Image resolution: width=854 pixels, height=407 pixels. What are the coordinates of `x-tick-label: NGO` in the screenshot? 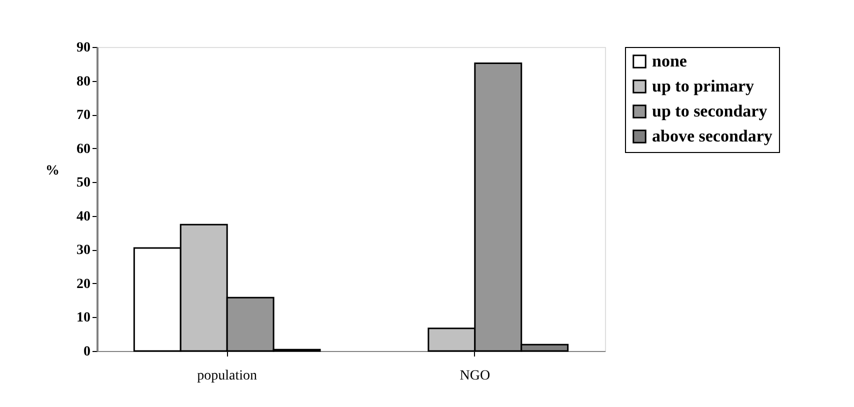 It's located at (475, 376).